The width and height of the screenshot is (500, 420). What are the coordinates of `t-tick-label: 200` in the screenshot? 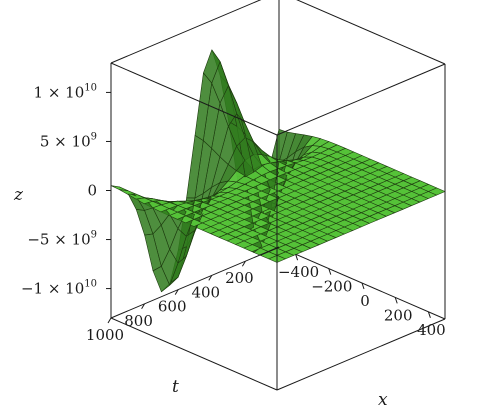 It's located at (239, 278).